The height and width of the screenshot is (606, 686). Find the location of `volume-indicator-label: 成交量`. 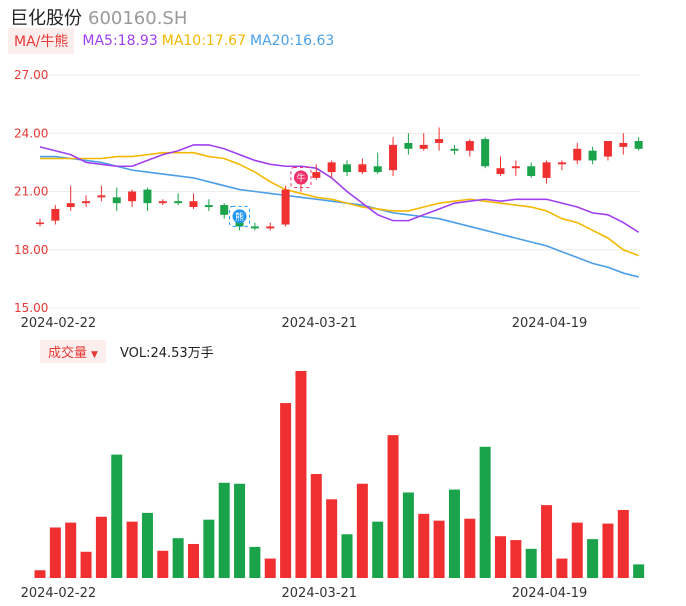

volume-indicator-label: 成交量 is located at coordinates (68, 353).